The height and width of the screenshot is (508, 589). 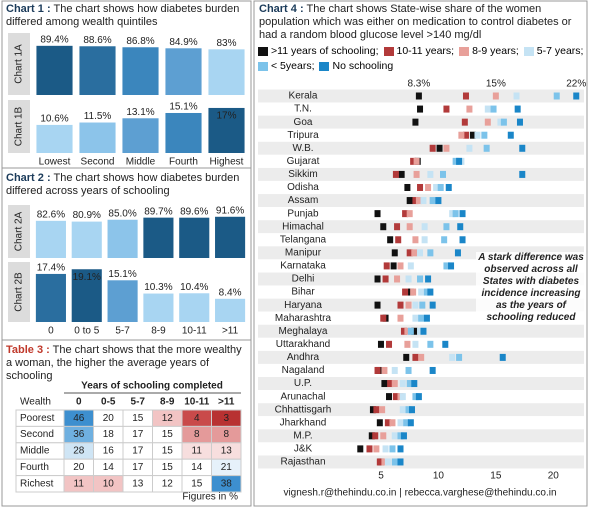 I want to click on value-label: 84.9%, so click(x=183, y=42).